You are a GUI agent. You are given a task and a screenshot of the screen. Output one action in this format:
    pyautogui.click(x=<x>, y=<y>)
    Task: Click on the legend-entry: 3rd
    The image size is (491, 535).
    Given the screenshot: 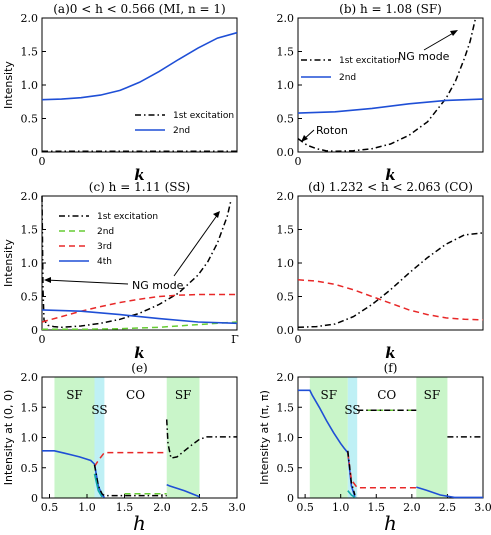 What is the action you would take?
    pyautogui.click(x=104, y=247)
    